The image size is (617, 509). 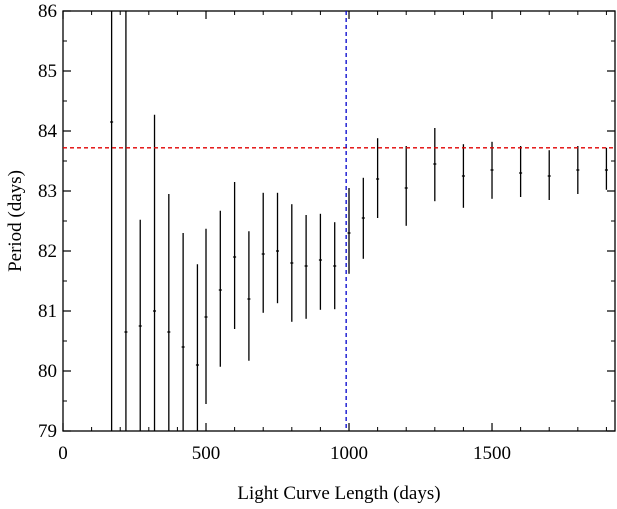 I want to click on x-tick-label: 500, so click(x=206, y=453).